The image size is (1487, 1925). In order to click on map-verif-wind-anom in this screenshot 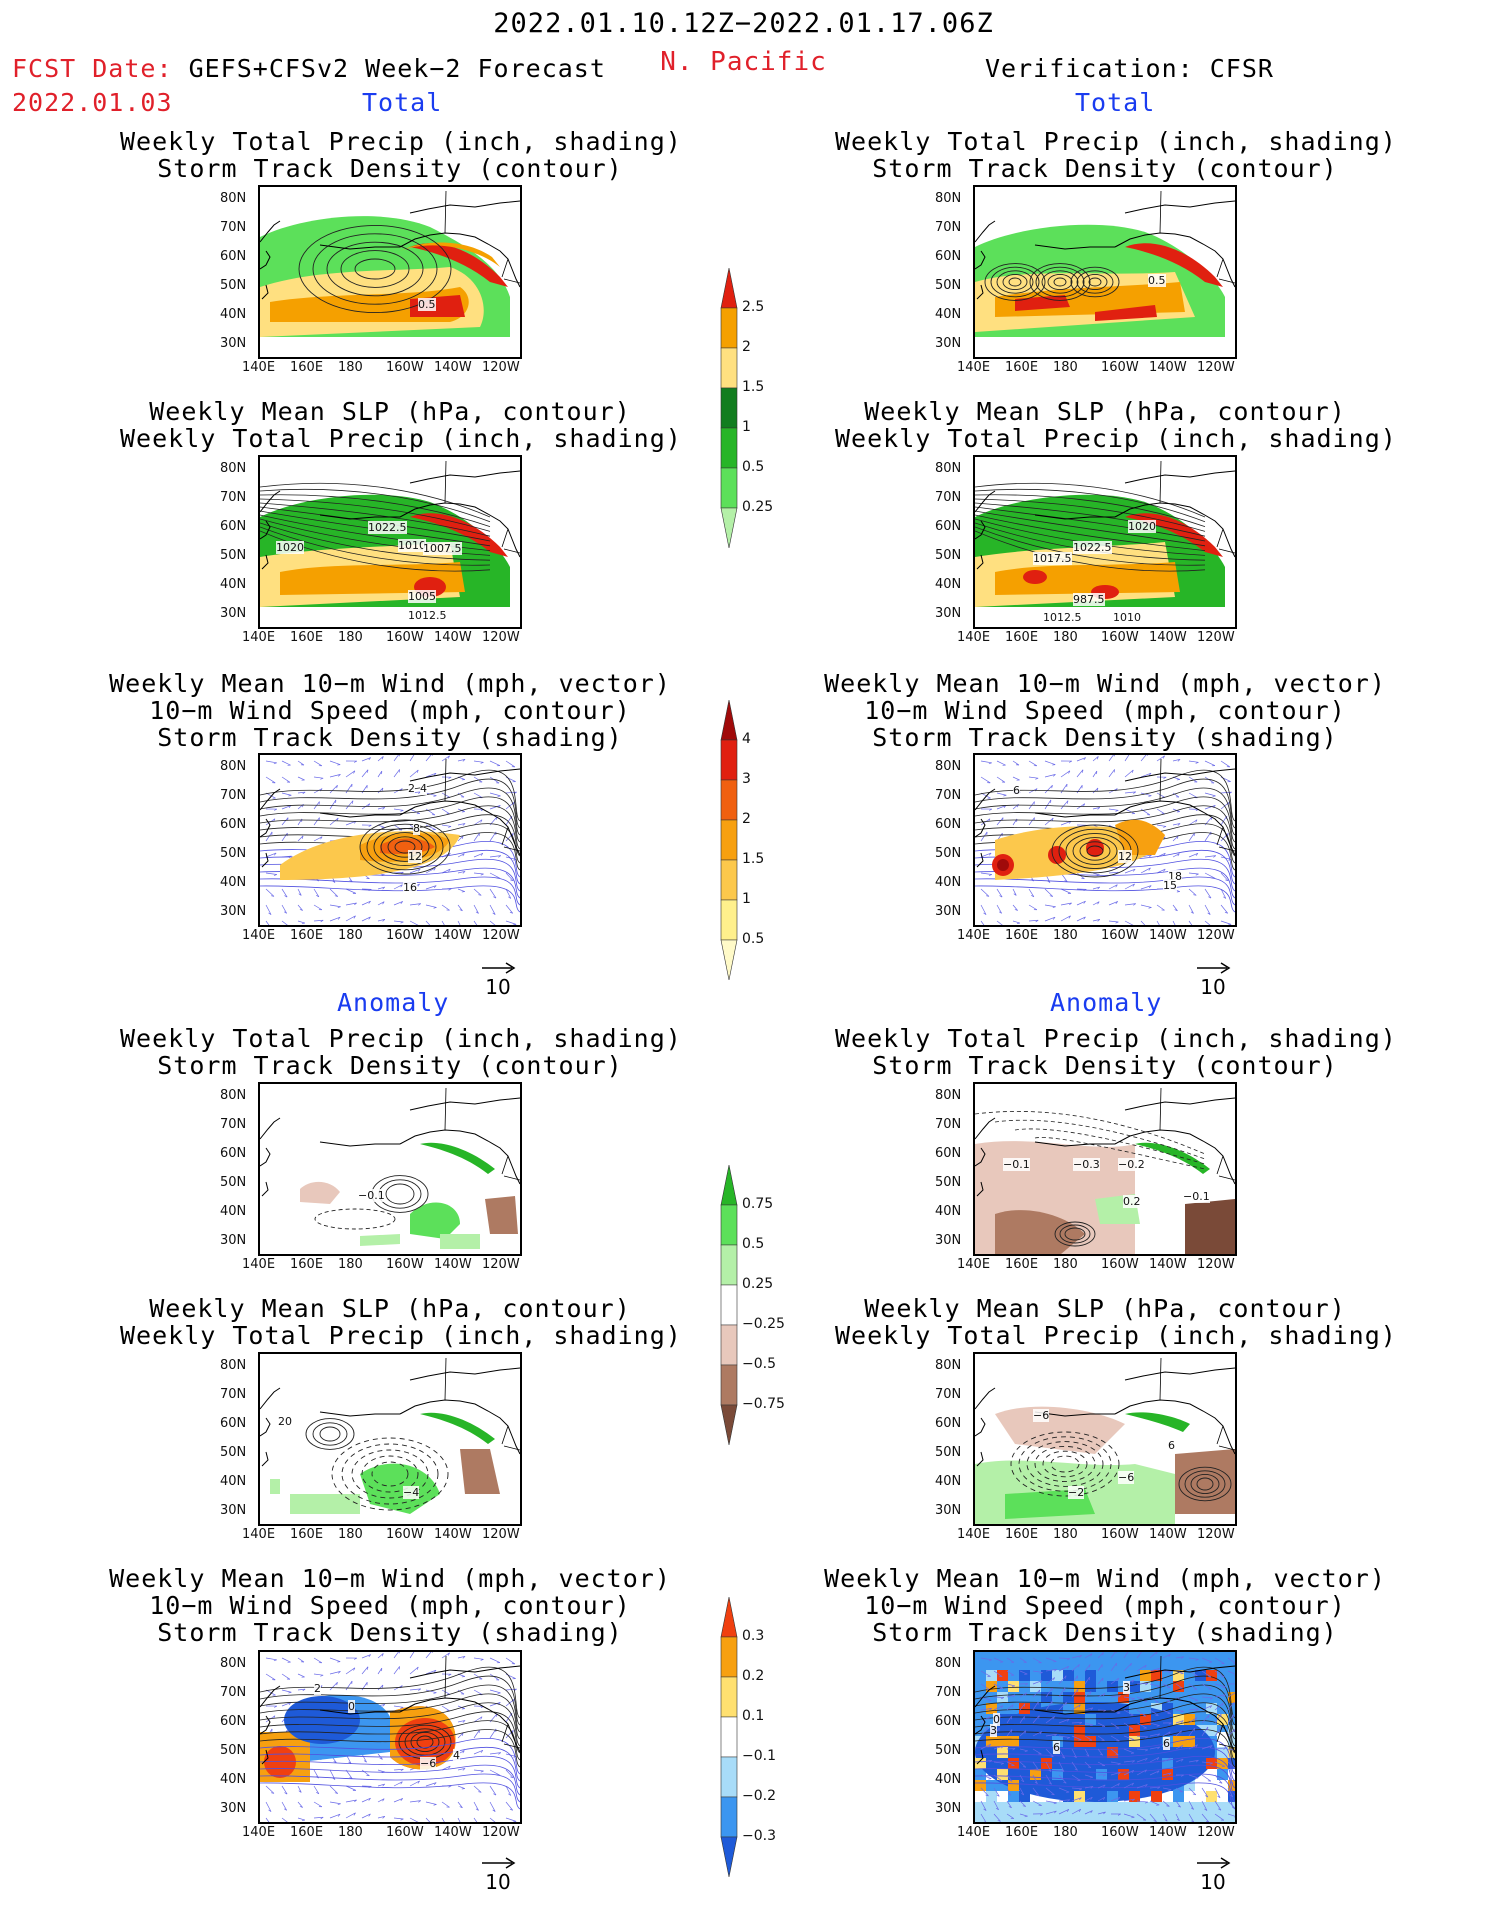, I will do `click(1105, 1737)`.